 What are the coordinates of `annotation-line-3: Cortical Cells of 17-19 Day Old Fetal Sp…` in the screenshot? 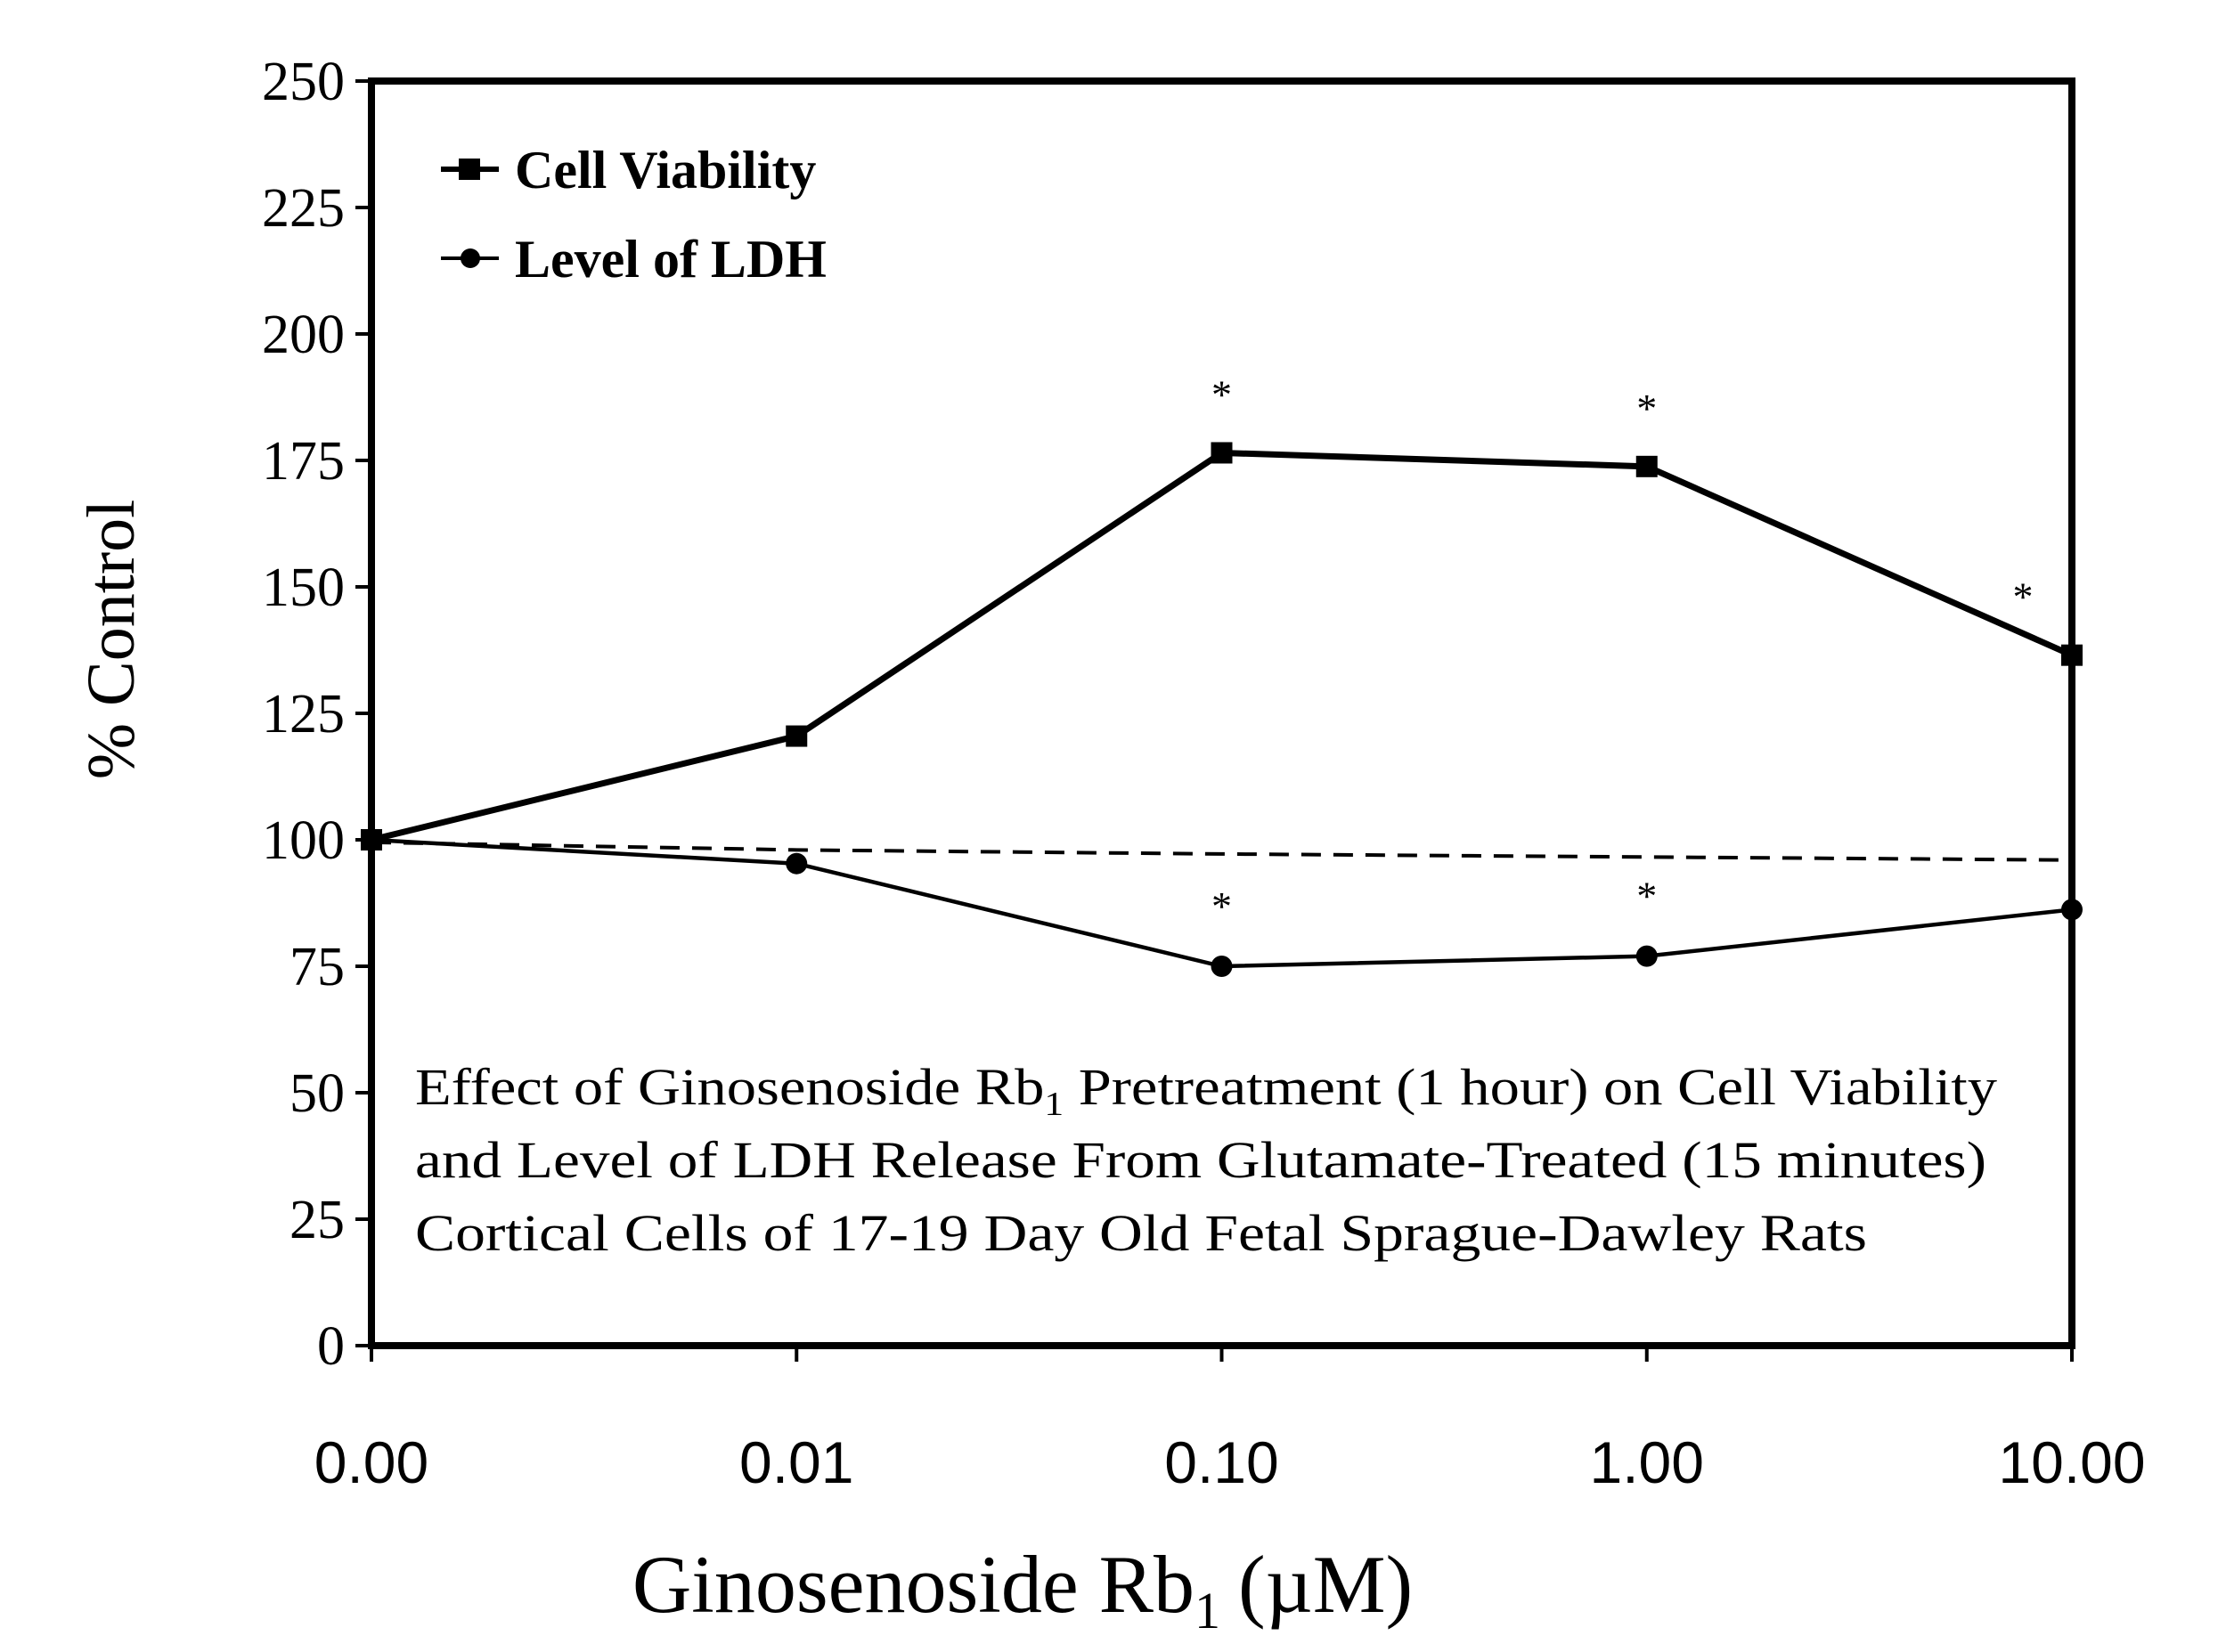 It's located at (1141, 1233).